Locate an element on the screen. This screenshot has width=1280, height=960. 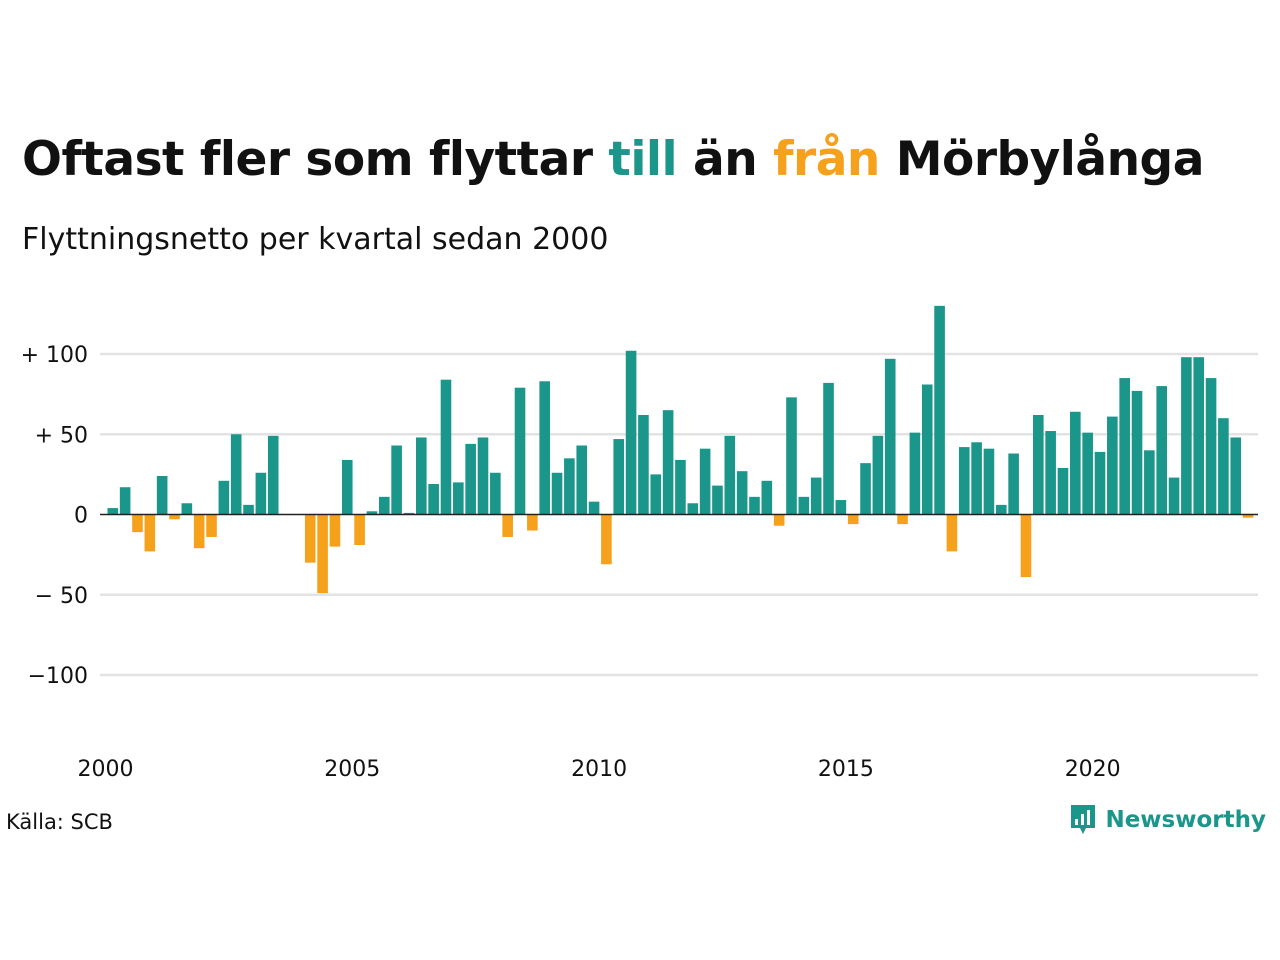
title-part-5: Mörbylånga is located at coordinates (1042, 159).